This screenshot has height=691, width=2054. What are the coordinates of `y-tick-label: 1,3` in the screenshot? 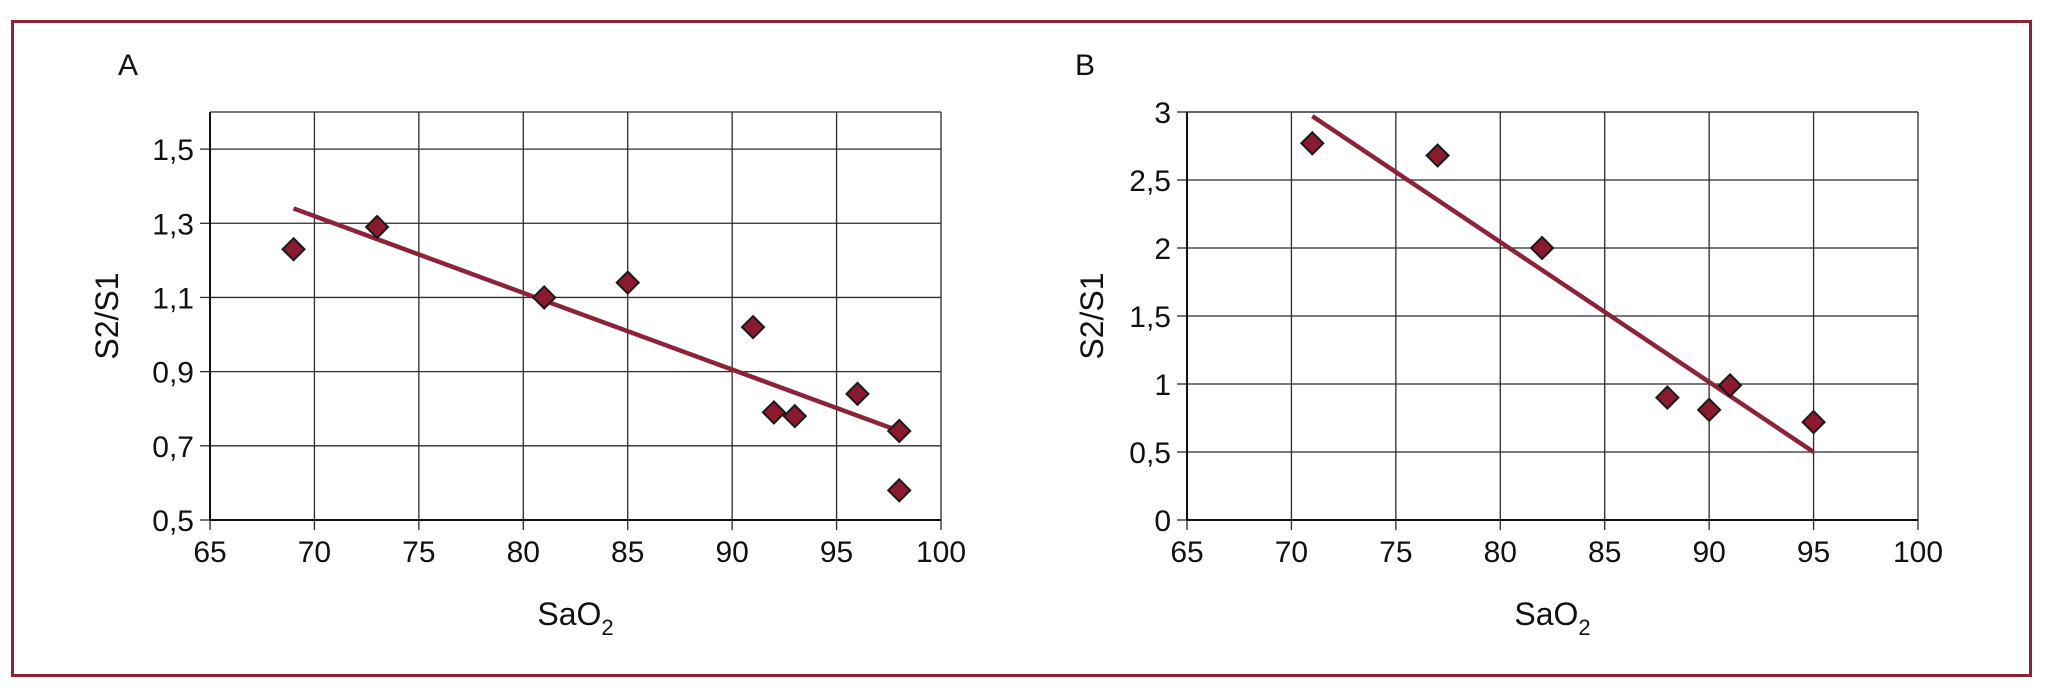 It's located at (173, 224).